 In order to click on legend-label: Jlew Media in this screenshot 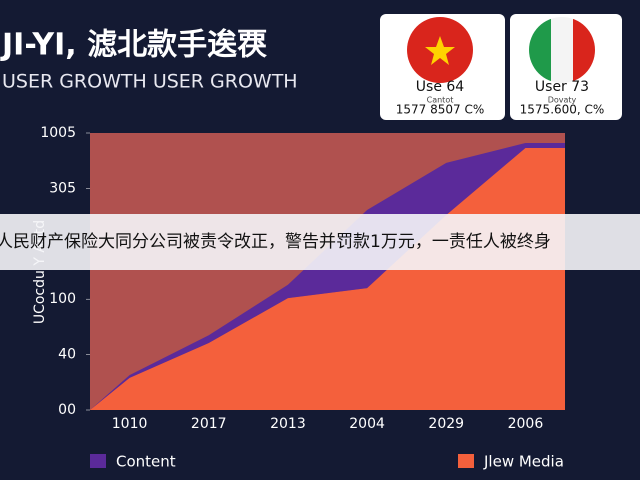, I will do `click(523, 462)`.